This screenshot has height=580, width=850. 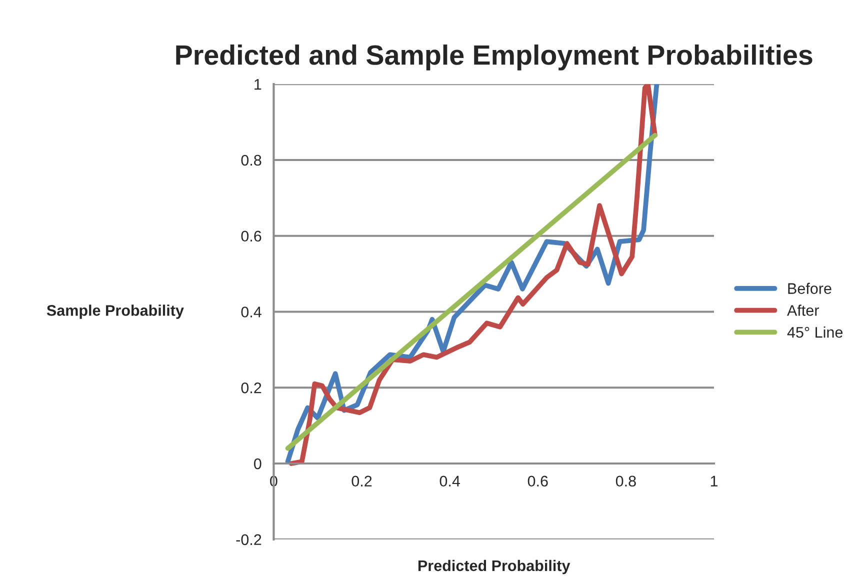 What do you see at coordinates (450, 481) in the screenshot?
I see `x-tick-label: 0.4` at bounding box center [450, 481].